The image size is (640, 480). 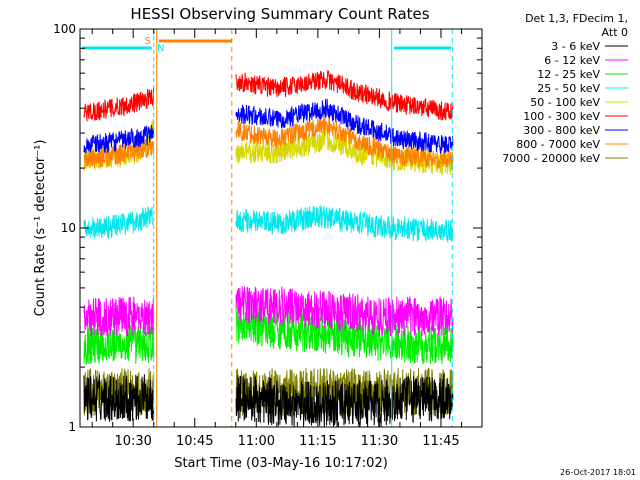 I want to click on legend-label-5: 100 - 300 keV, so click(x=561, y=116).